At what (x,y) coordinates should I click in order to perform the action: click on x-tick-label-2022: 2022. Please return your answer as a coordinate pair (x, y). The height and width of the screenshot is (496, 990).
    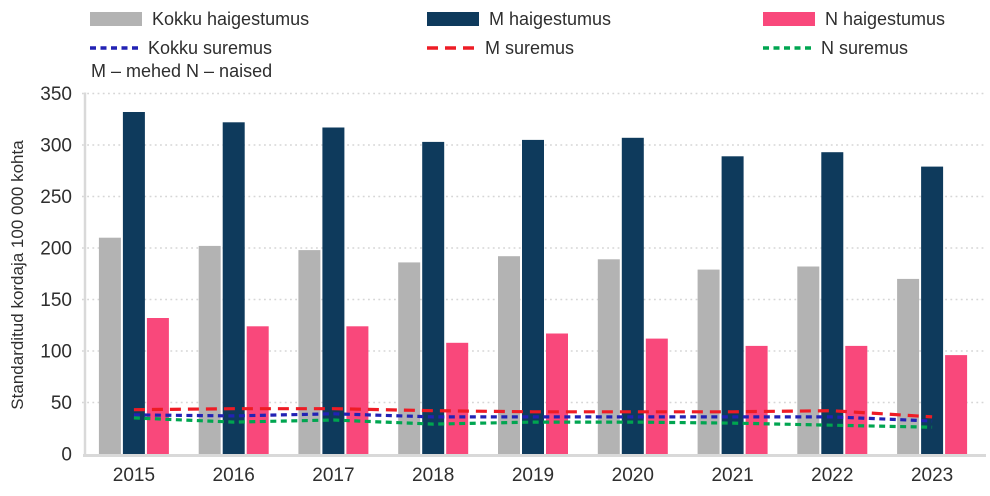
    Looking at the image, I should click on (832, 475).